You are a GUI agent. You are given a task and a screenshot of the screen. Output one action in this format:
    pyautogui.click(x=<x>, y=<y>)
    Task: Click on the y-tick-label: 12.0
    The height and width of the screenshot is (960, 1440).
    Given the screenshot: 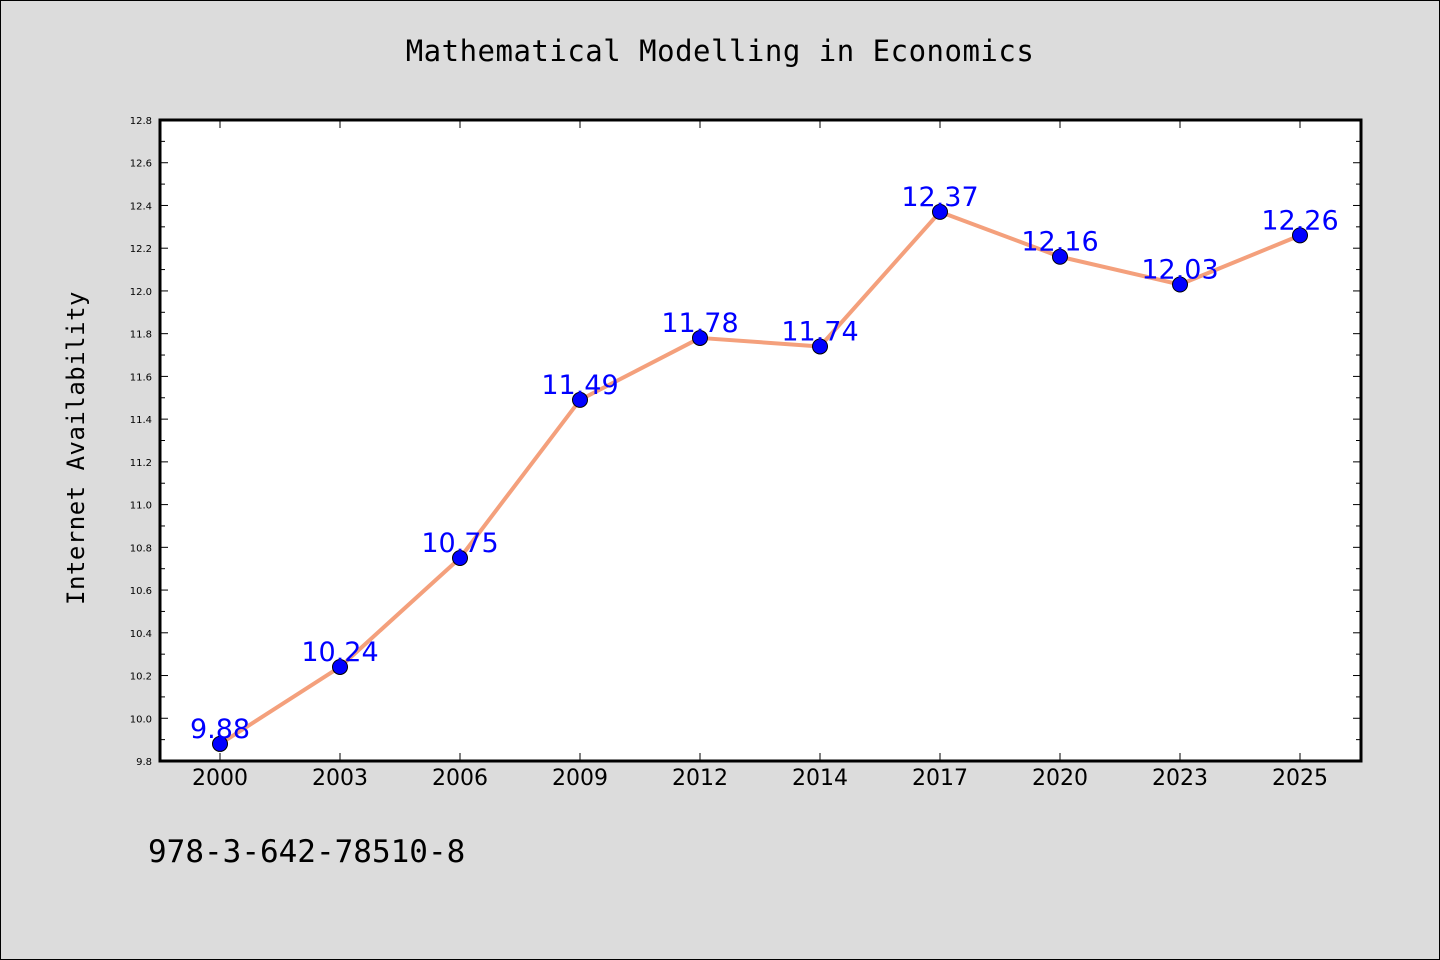 What is the action you would take?
    pyautogui.click(x=141, y=292)
    